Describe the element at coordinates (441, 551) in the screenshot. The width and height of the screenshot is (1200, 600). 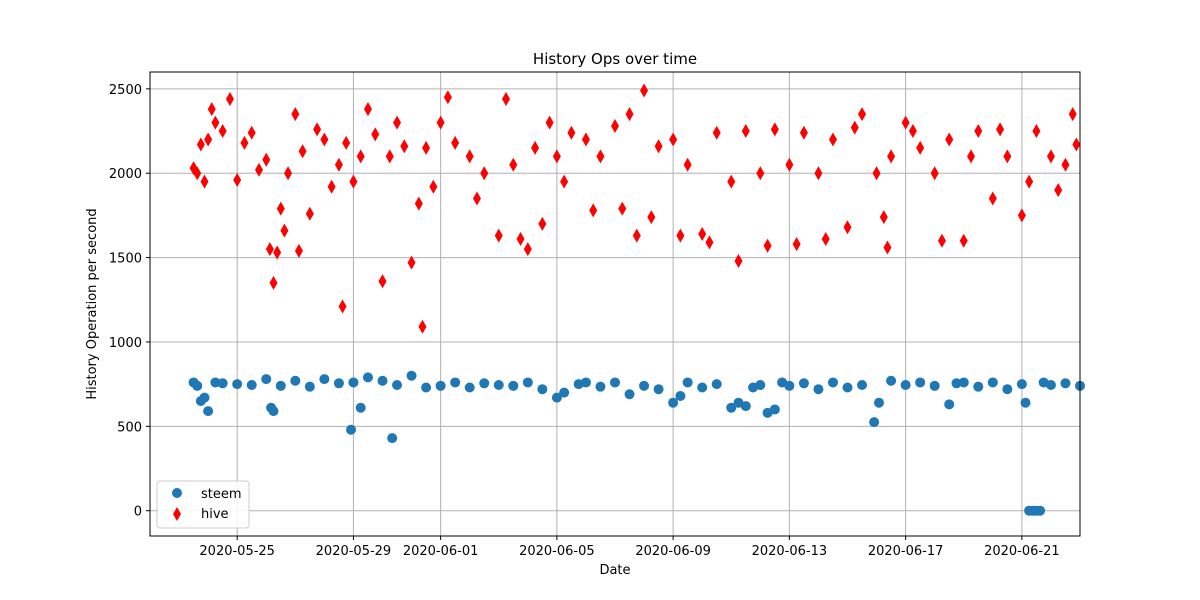
I see `x-tick-label: 2020-06-01` at that location.